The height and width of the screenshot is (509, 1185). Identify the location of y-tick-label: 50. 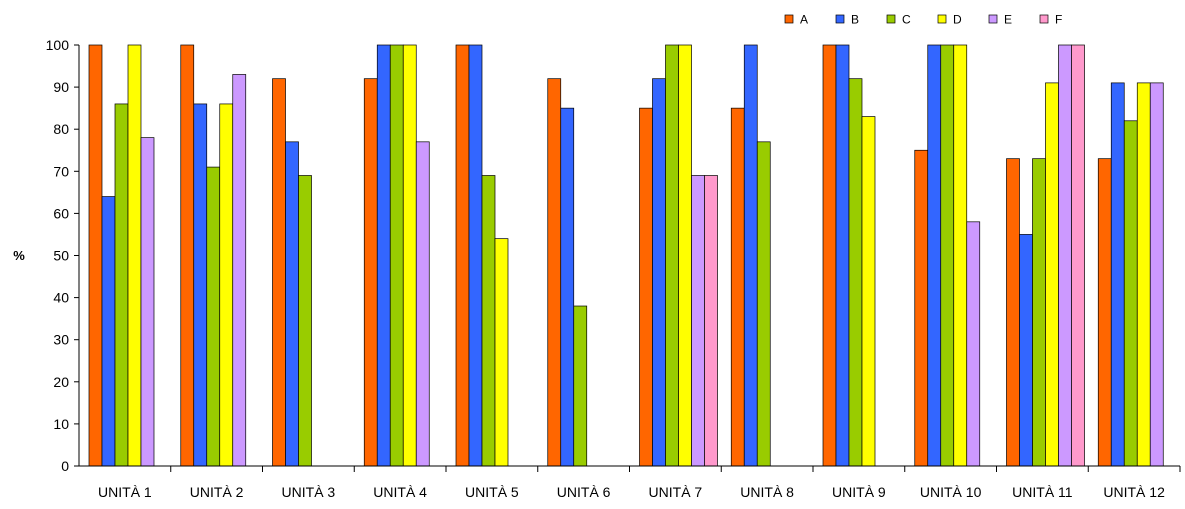
(61, 256).